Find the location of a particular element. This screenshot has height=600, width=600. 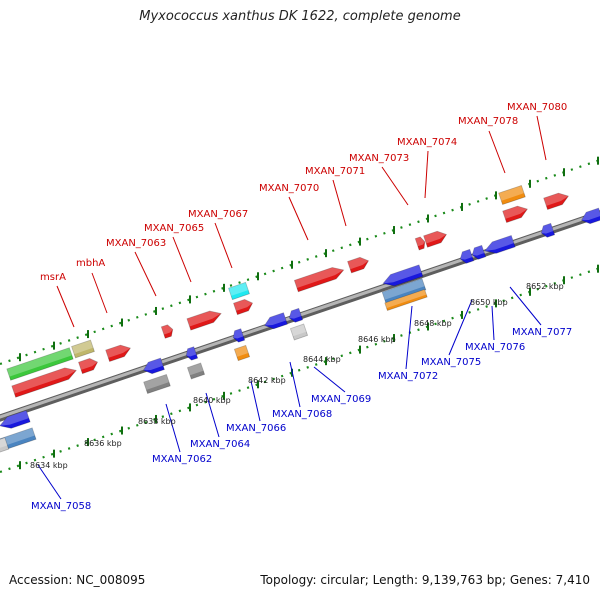

gene-gray is located at coordinates (196, 371).